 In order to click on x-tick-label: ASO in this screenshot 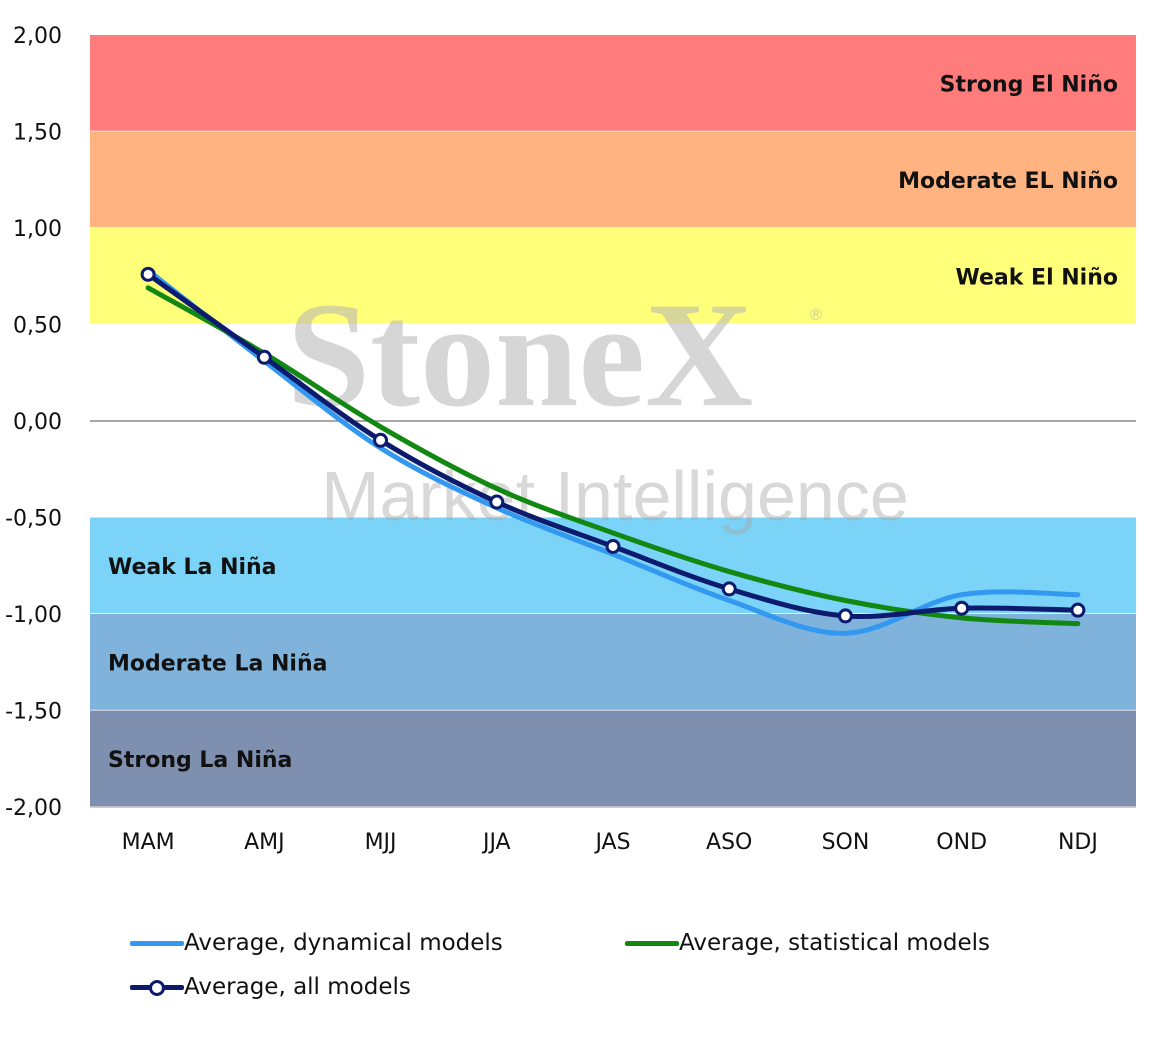, I will do `click(729, 842)`.